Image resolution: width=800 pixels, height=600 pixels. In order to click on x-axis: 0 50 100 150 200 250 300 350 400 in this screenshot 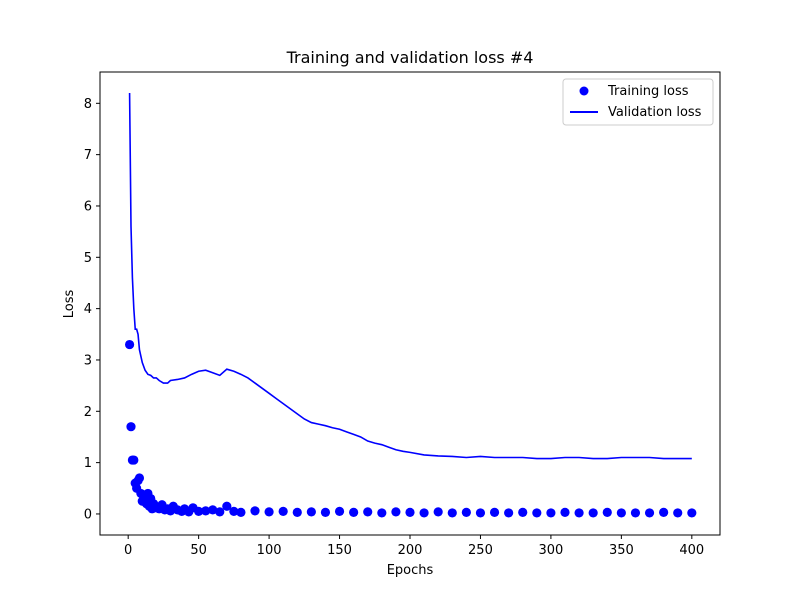, I will do `click(414, 546)`.